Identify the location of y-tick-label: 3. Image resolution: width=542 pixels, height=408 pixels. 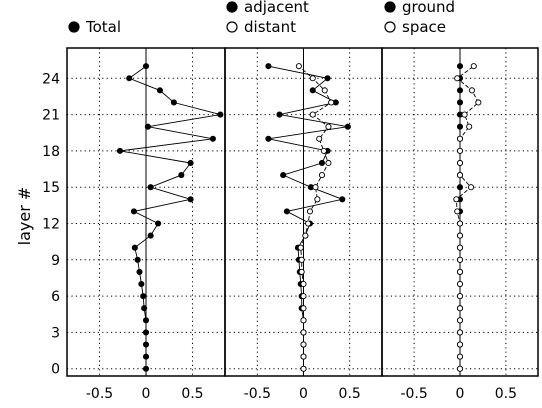
(55, 333).